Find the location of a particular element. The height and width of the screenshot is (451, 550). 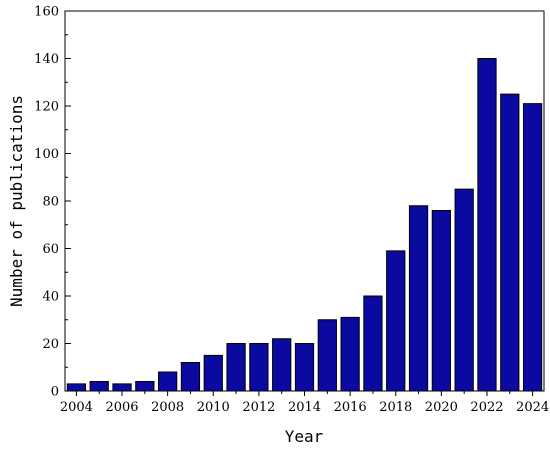

bar-2004 is located at coordinates (76, 387).